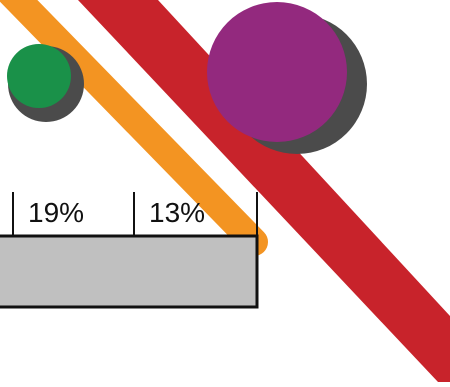 The width and height of the screenshot is (450, 387). I want to click on percent-label-19: 19%, so click(56, 212).